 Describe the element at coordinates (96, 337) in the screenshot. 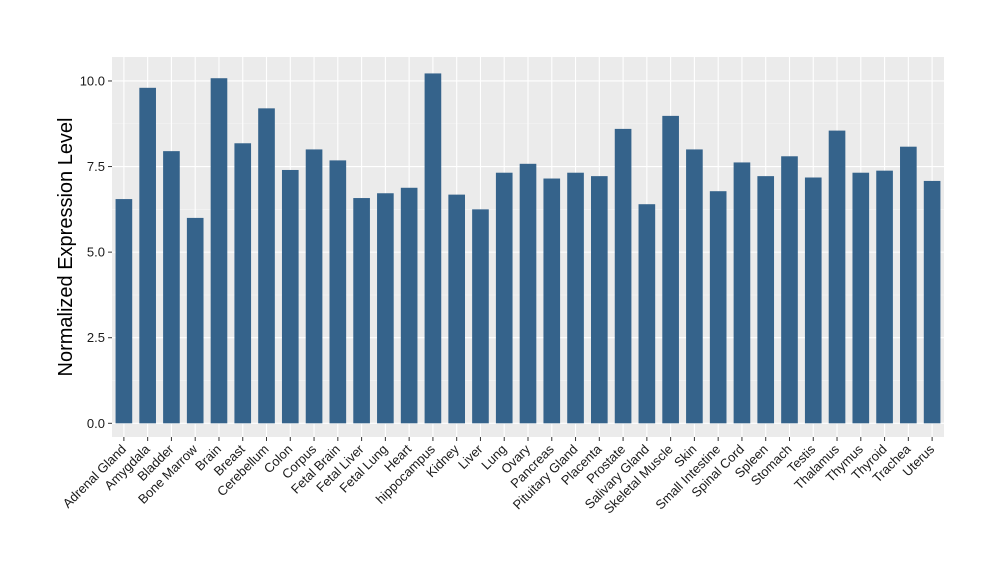

I see `y-tick-label: 2.5` at that location.